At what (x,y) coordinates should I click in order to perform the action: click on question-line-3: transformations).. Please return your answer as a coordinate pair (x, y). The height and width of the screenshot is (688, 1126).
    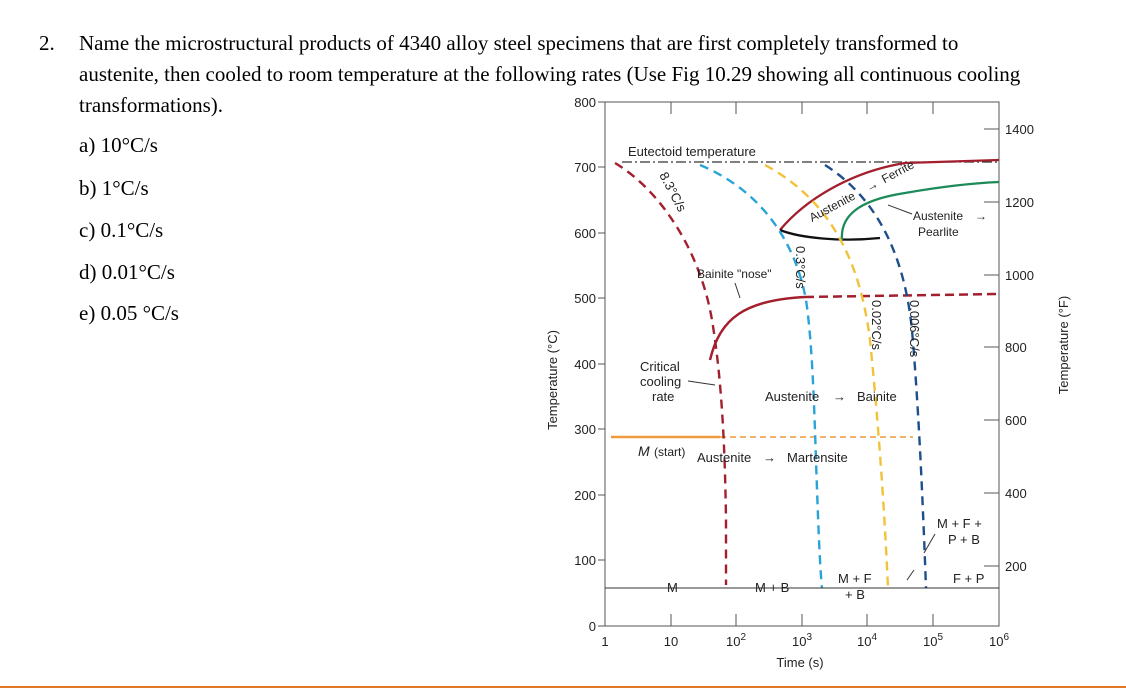
    Looking at the image, I should click on (151, 105).